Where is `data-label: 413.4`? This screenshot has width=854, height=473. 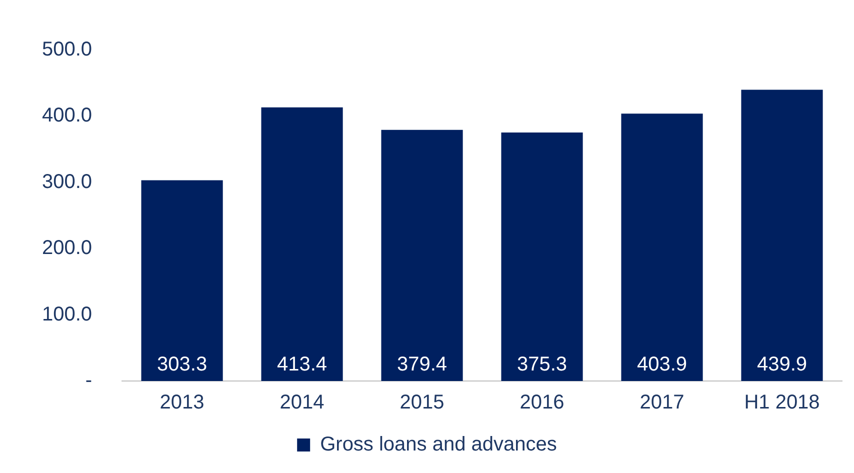 data-label: 413.4 is located at coordinates (302, 365).